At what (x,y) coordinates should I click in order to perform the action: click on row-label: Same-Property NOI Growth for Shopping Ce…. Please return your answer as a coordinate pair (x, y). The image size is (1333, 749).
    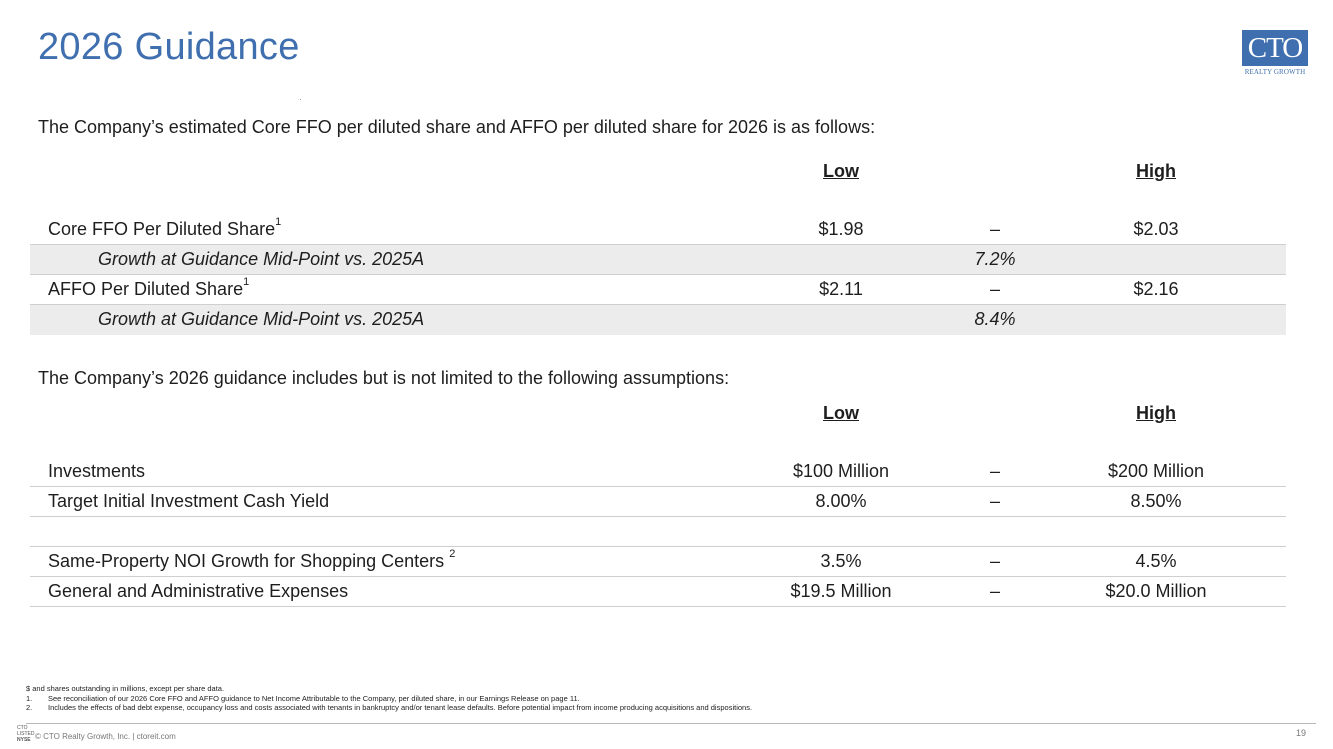
    Looking at the image, I should click on (252, 559).